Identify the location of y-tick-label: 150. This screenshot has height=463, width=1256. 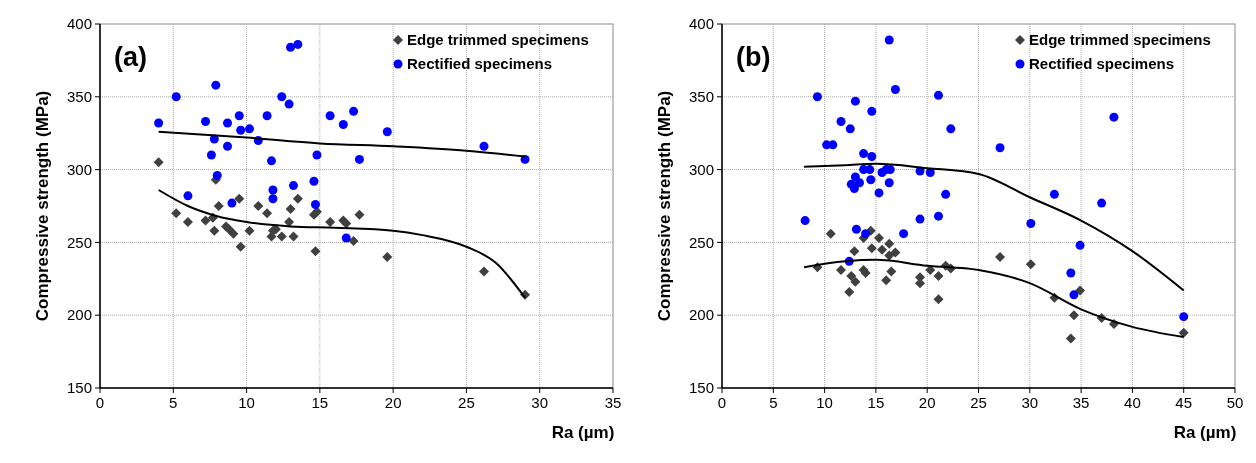
(701, 388).